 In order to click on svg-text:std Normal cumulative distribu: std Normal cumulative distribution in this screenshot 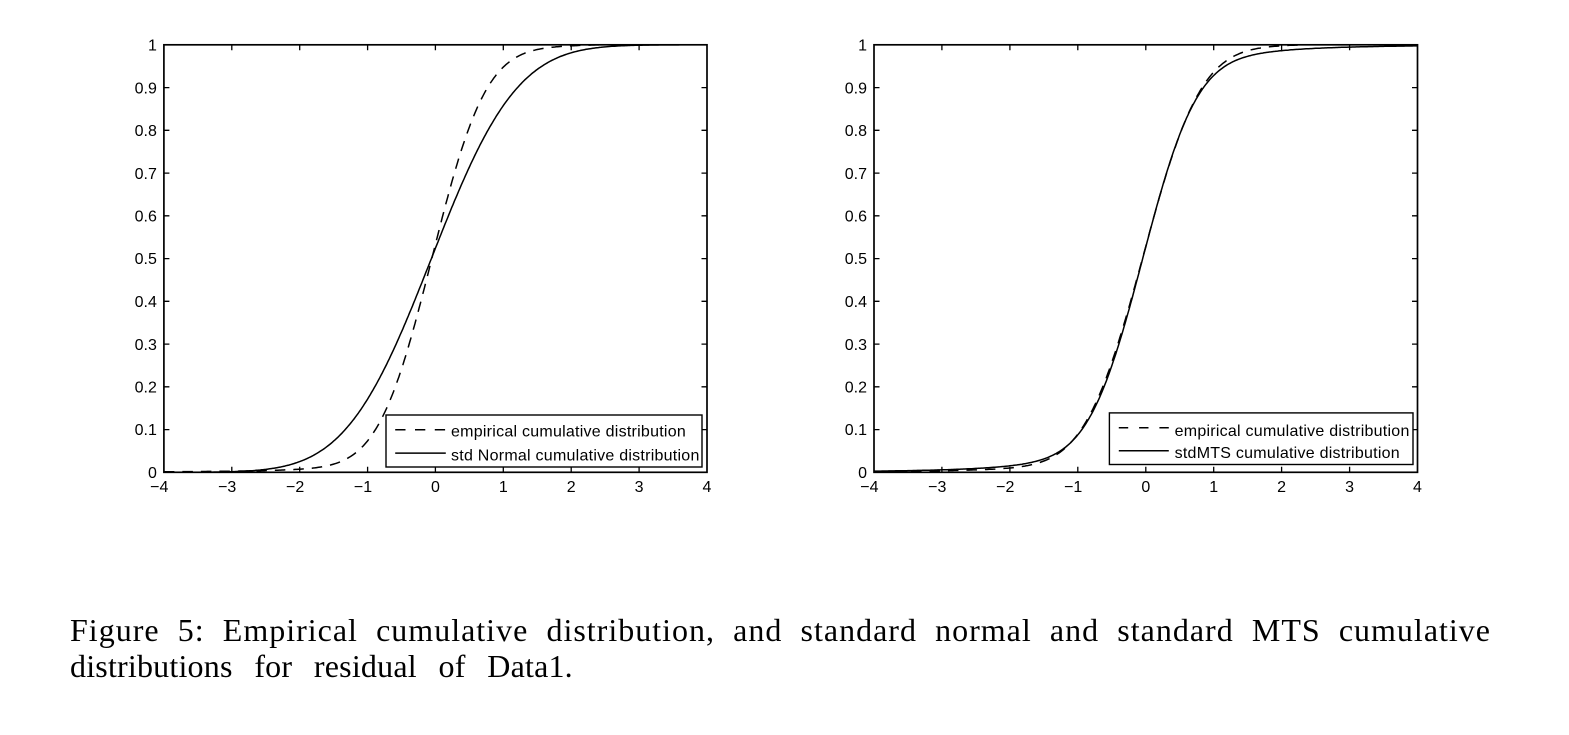, I will do `click(575, 455)`.